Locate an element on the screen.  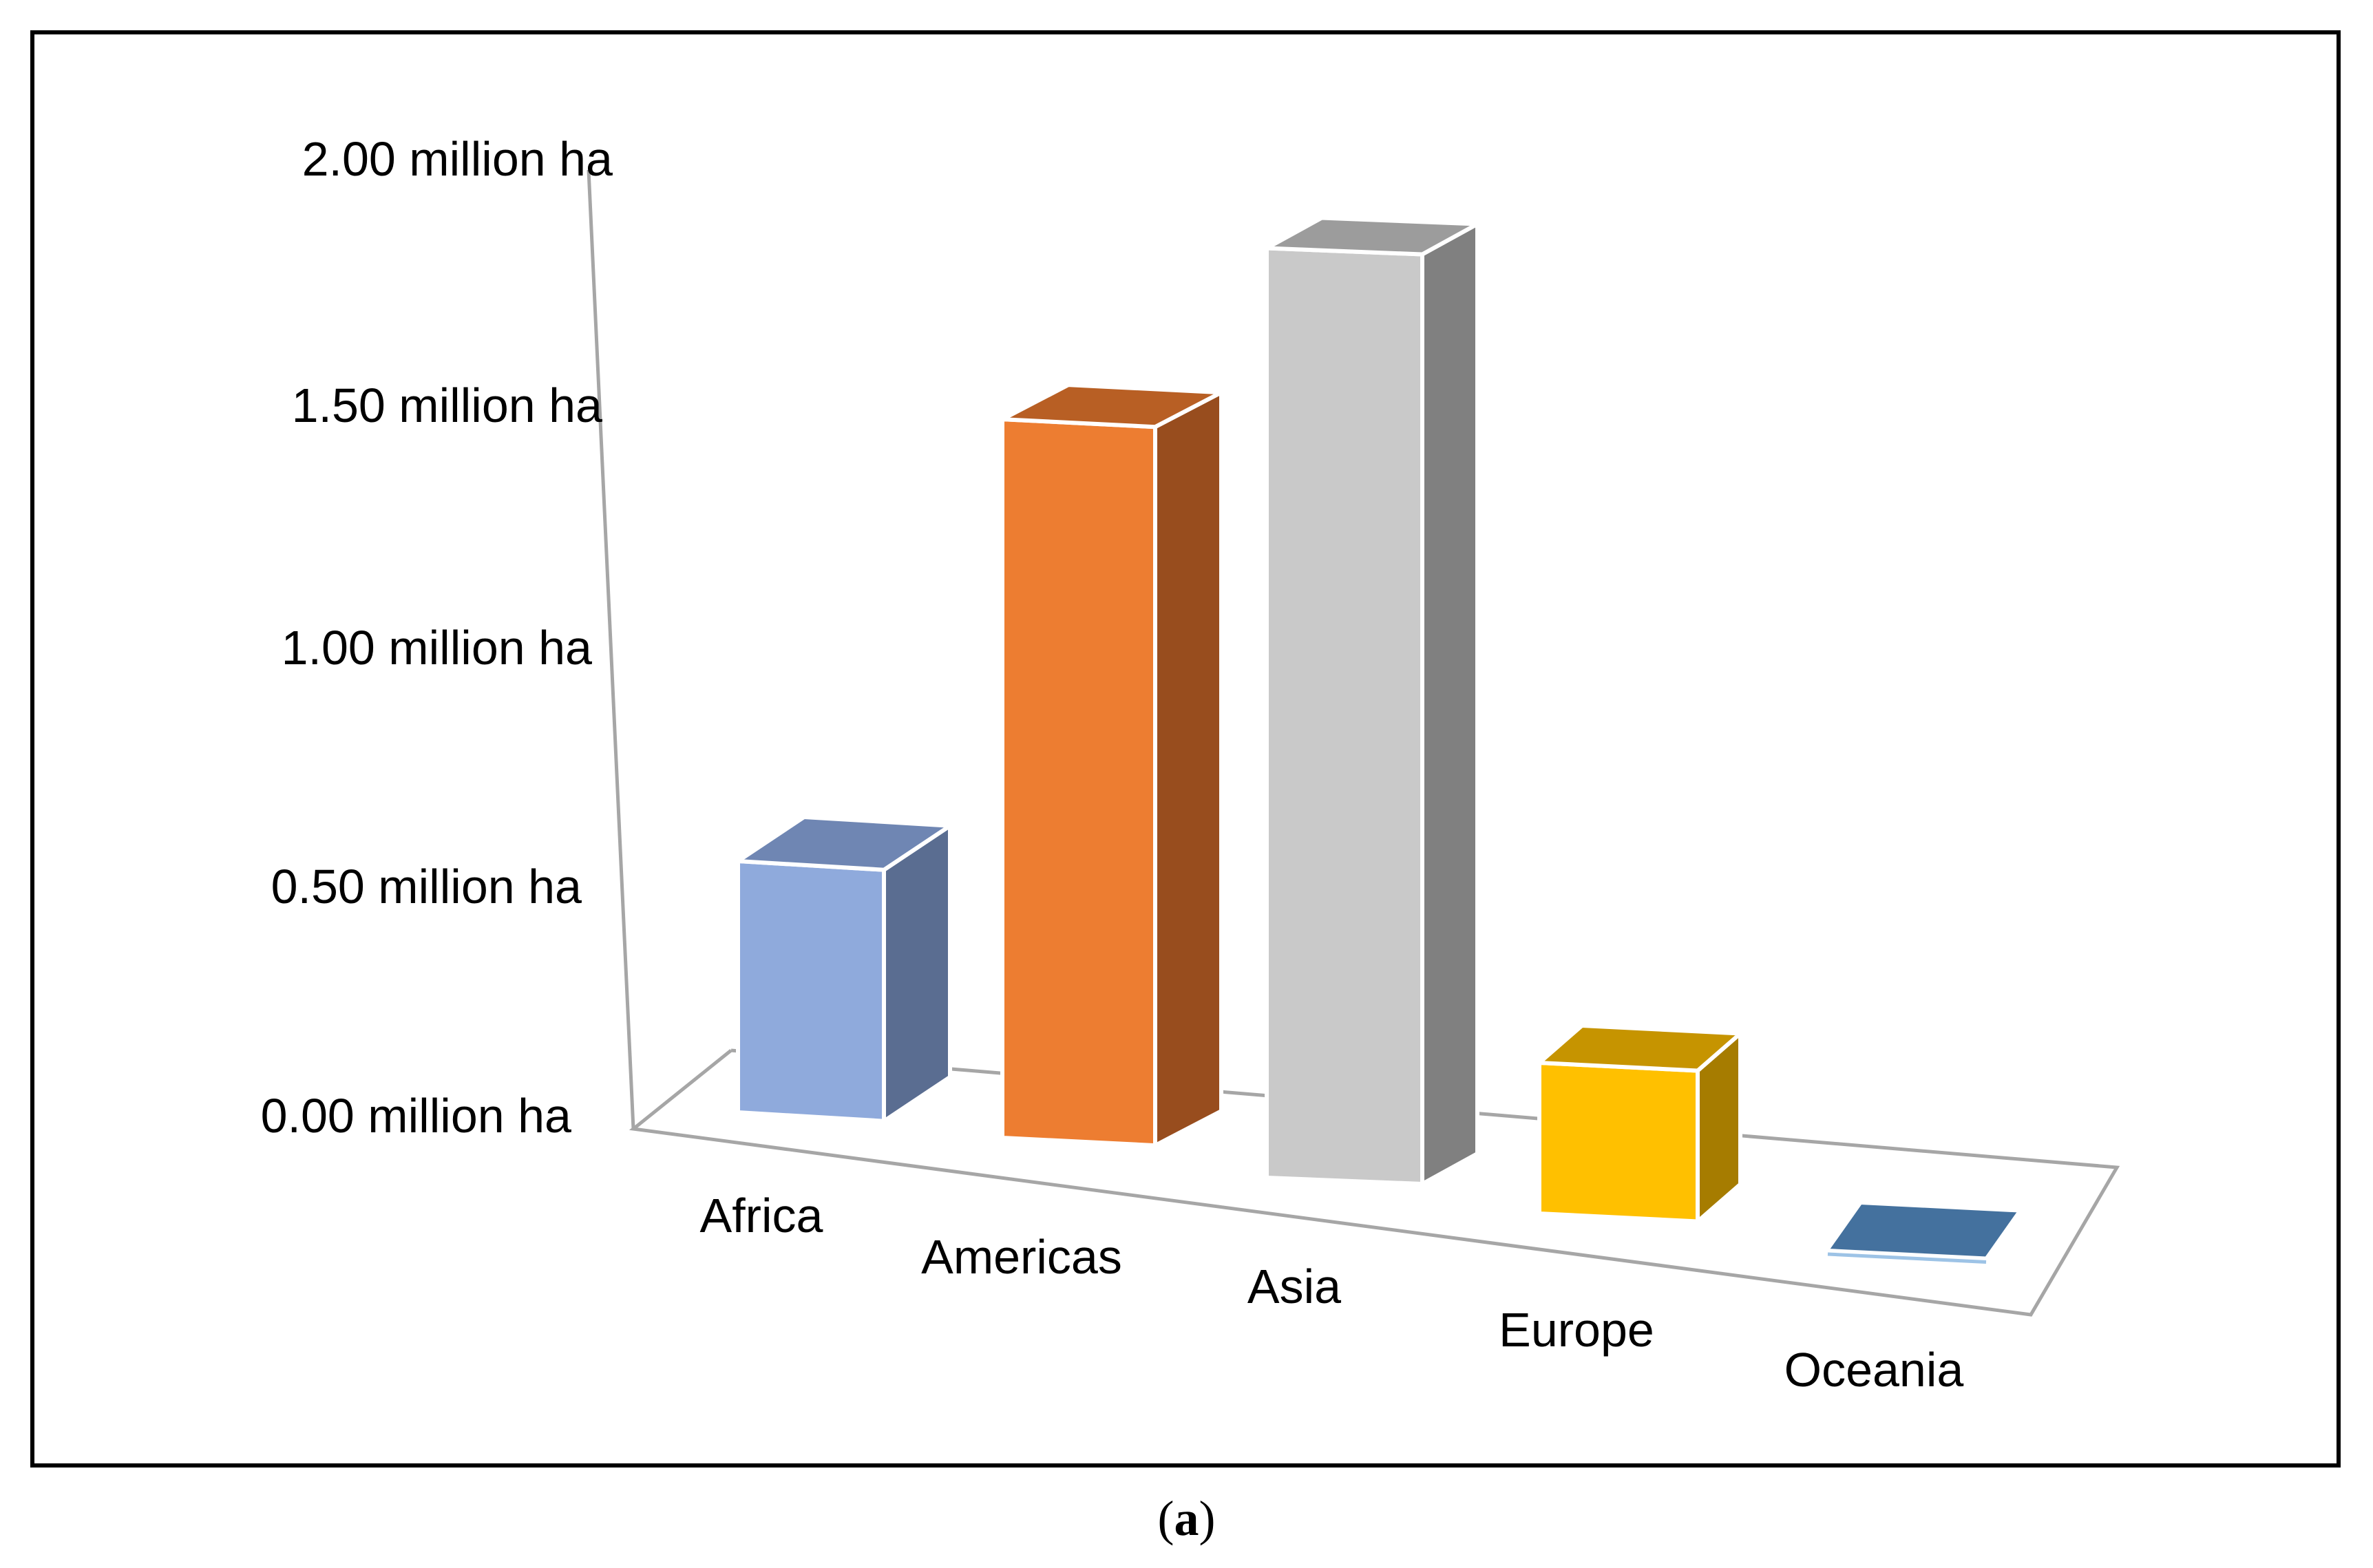
bar-oceania is located at coordinates (1923, 1233).